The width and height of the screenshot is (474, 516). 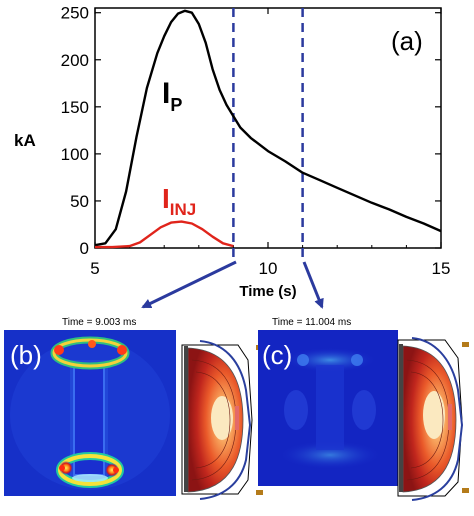 What do you see at coordinates (75, 13) in the screenshot?
I see `y-tick-label: 250` at bounding box center [75, 13].